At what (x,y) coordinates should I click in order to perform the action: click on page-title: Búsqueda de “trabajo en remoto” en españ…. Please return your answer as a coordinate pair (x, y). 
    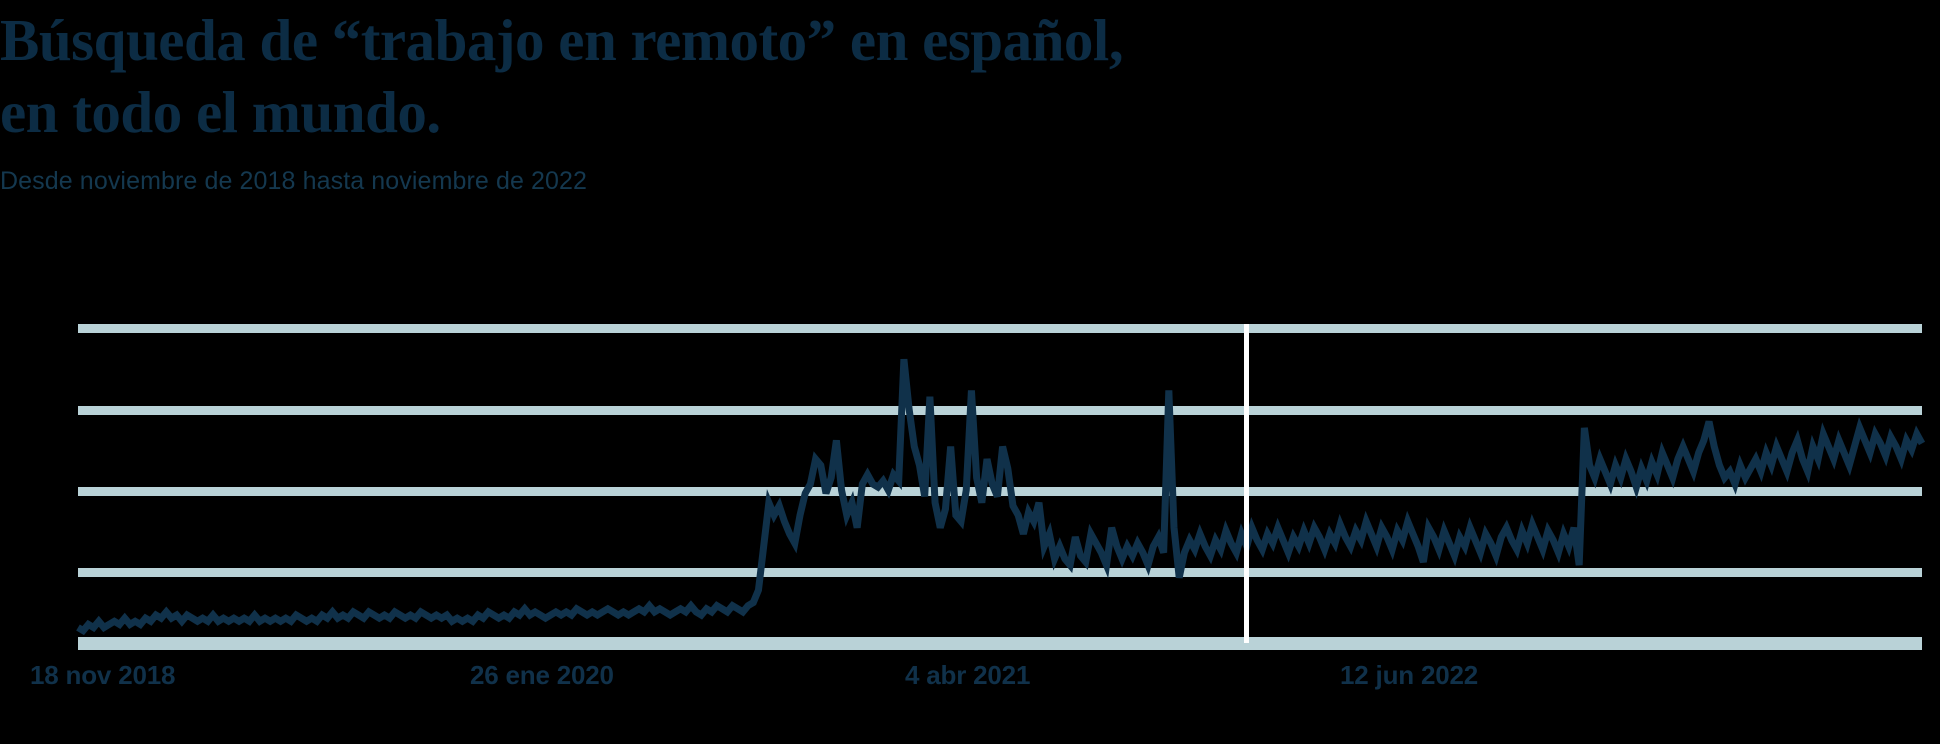
    Looking at the image, I should click on (562, 76).